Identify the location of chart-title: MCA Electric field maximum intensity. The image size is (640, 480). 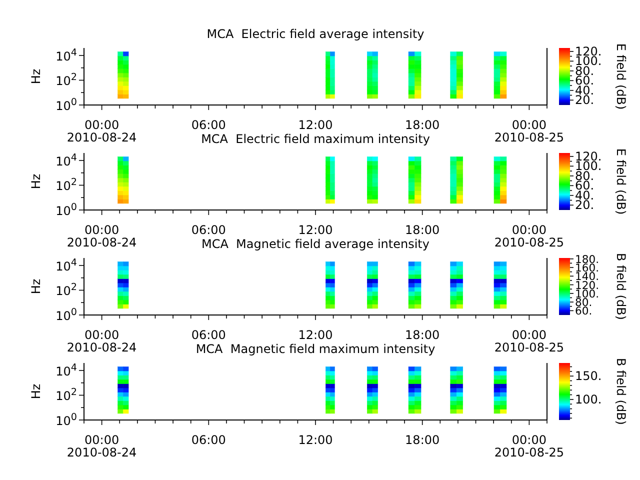
(315, 139).